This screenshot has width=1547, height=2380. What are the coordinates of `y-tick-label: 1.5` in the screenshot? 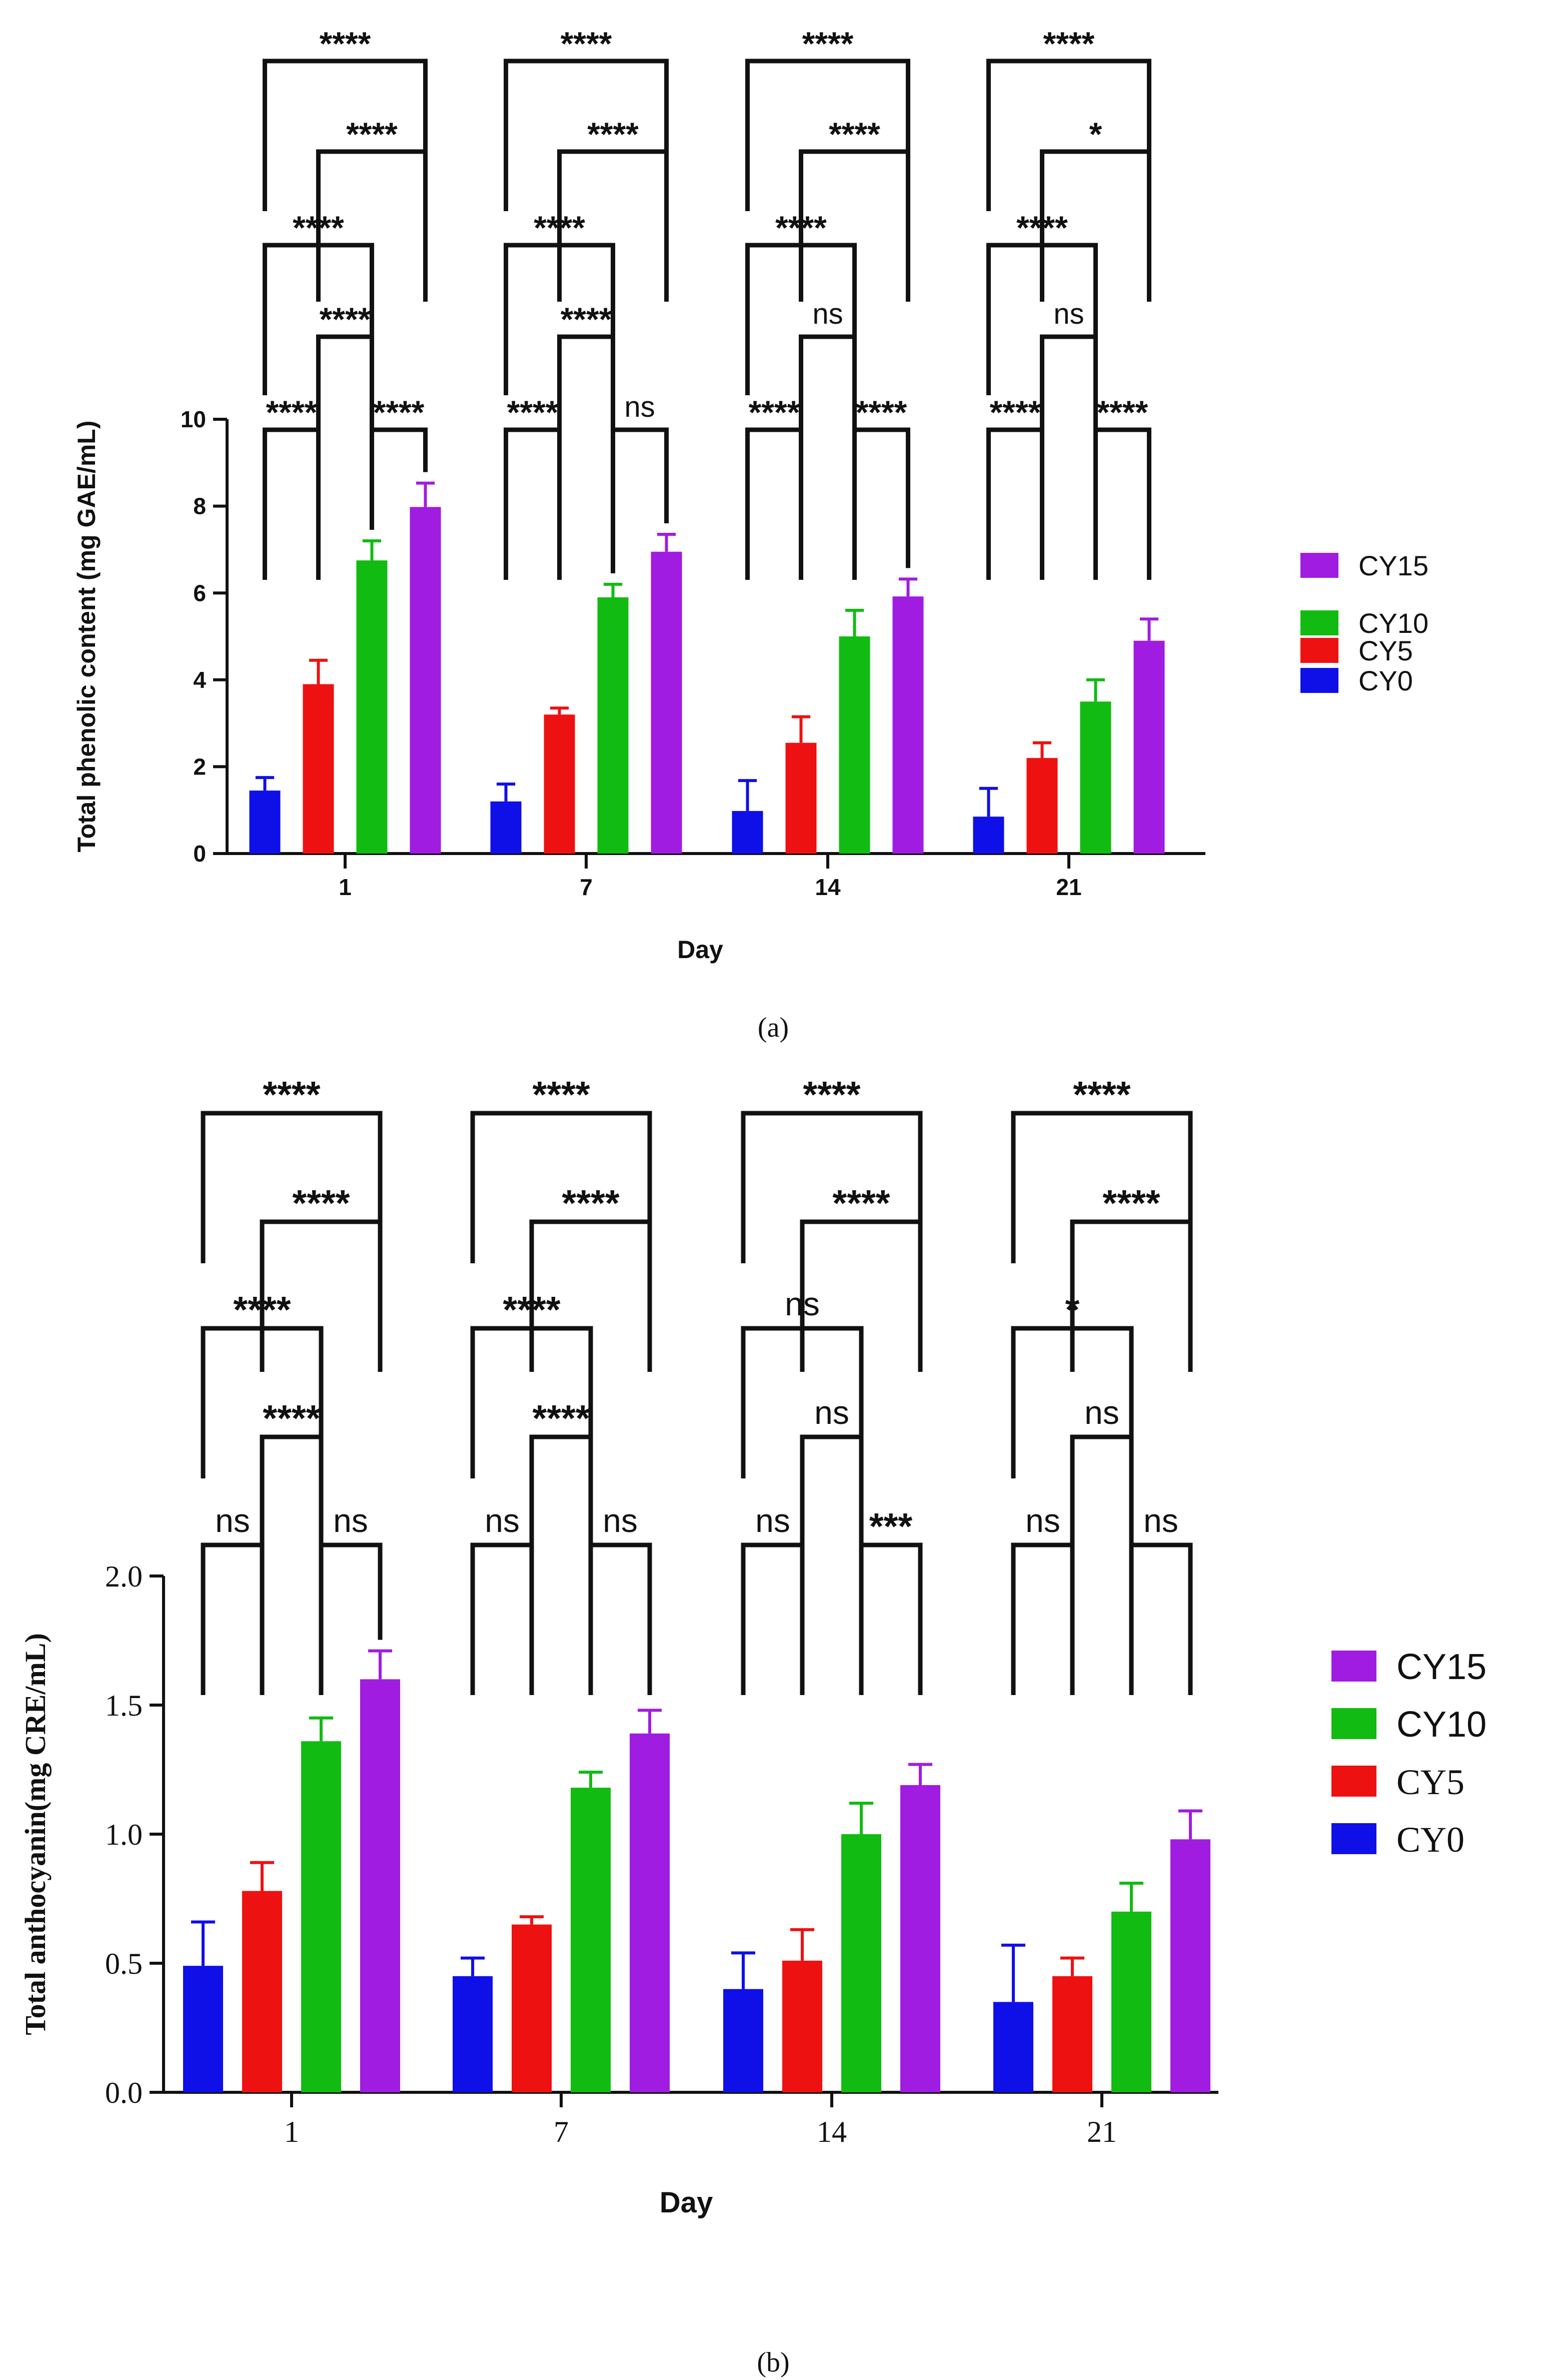 It's located at (124, 1706).